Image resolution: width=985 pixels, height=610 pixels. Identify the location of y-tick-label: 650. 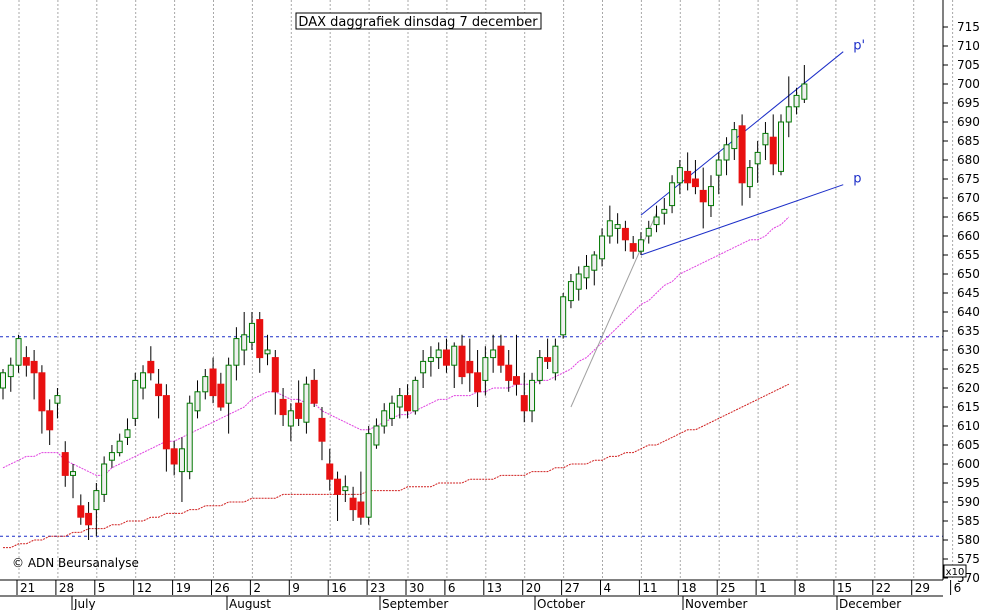
(968, 274).